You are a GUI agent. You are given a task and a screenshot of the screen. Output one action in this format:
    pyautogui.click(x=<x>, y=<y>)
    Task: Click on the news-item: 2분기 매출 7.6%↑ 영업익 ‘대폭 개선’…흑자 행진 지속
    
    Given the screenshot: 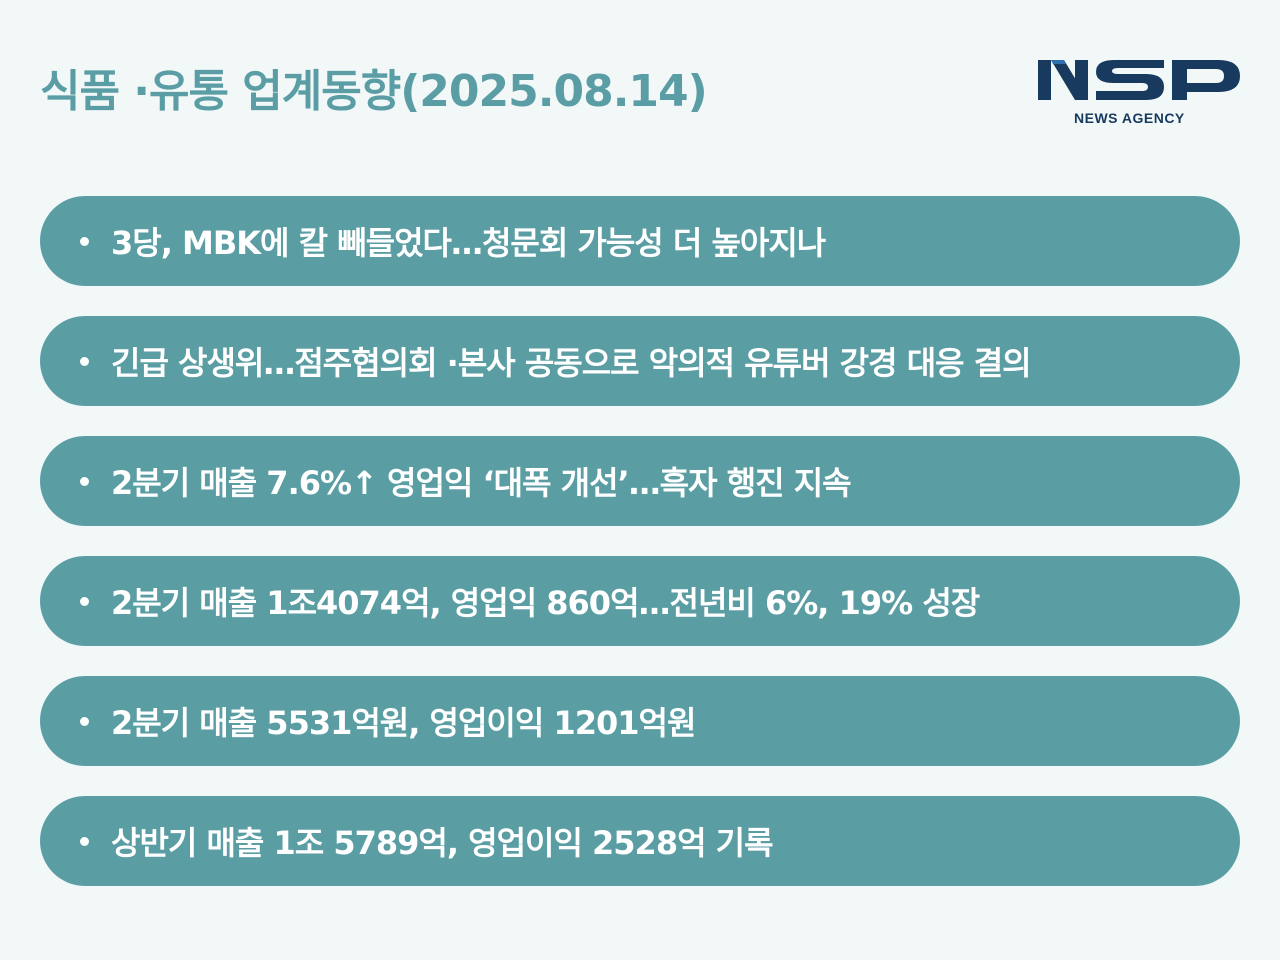 What is the action you would take?
    pyautogui.click(x=640, y=481)
    